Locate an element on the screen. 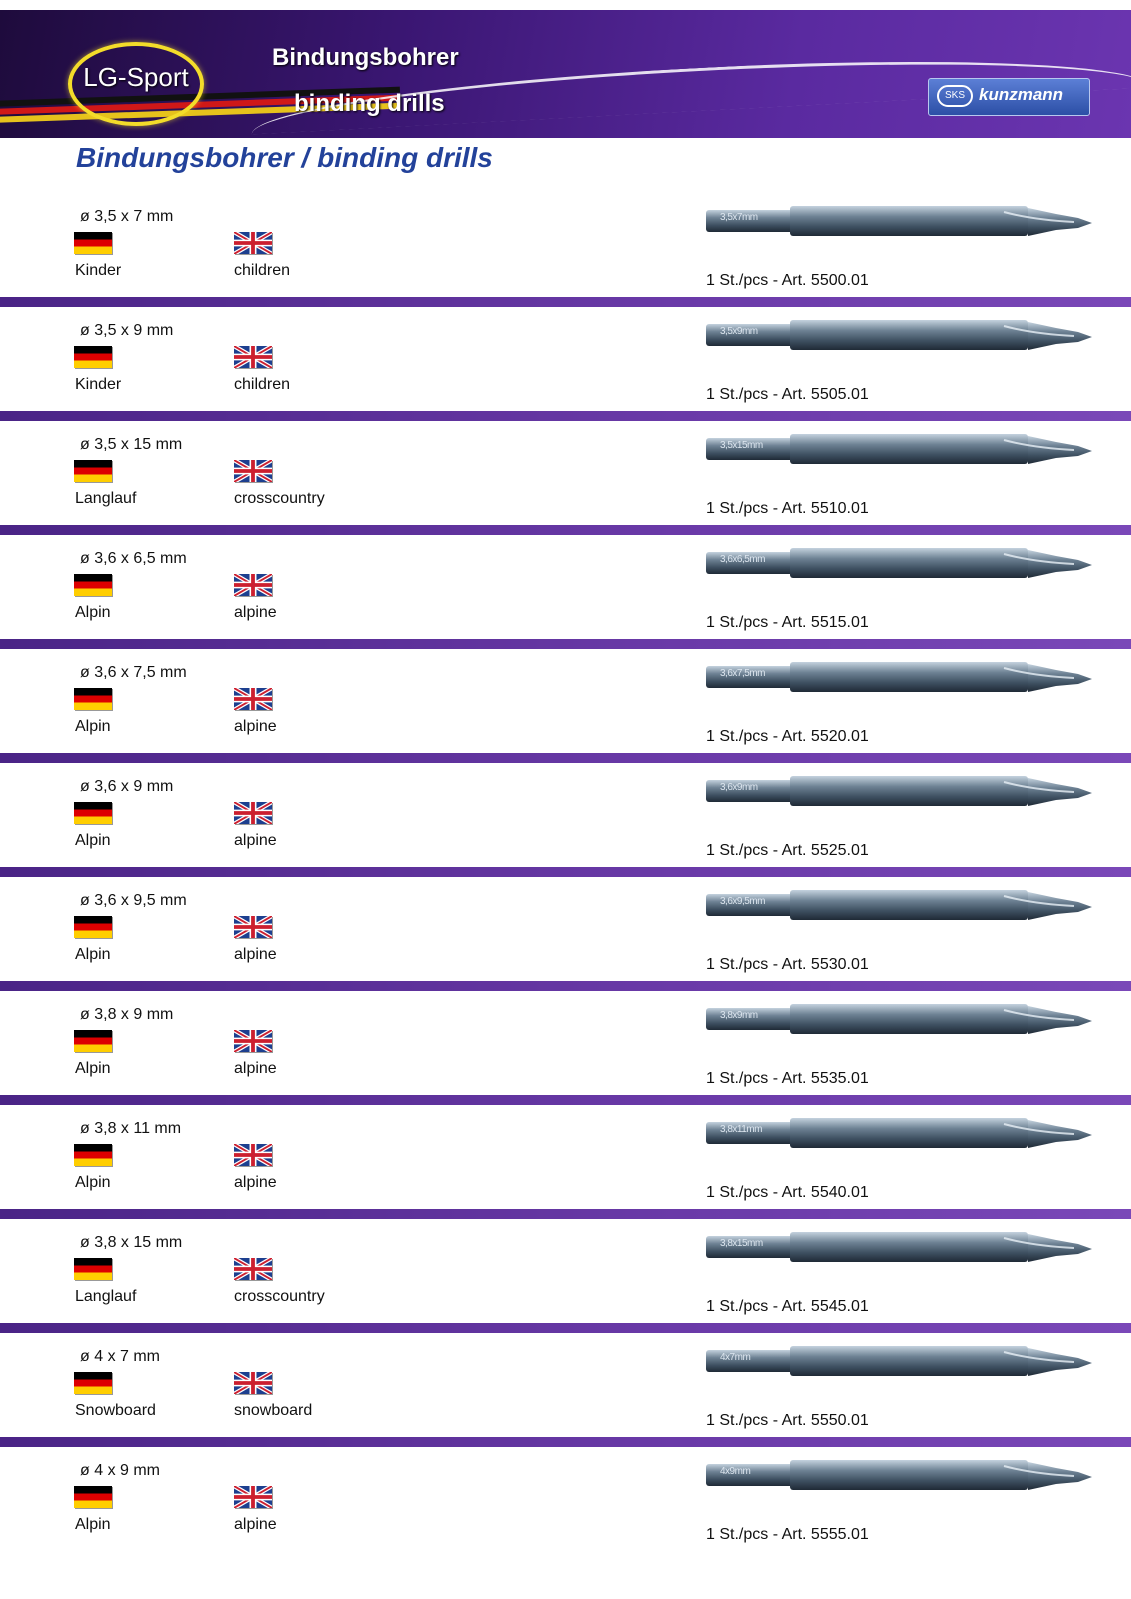  drill-dimension: ø 3,6 x 7,5 mm is located at coordinates (133, 672).